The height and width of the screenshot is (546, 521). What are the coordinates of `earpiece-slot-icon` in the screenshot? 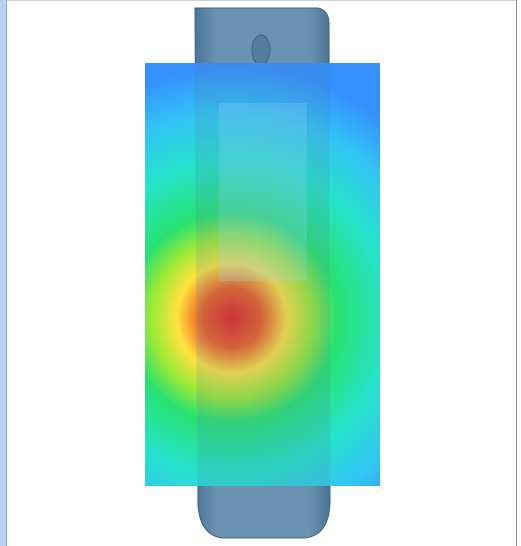 It's located at (261, 50).